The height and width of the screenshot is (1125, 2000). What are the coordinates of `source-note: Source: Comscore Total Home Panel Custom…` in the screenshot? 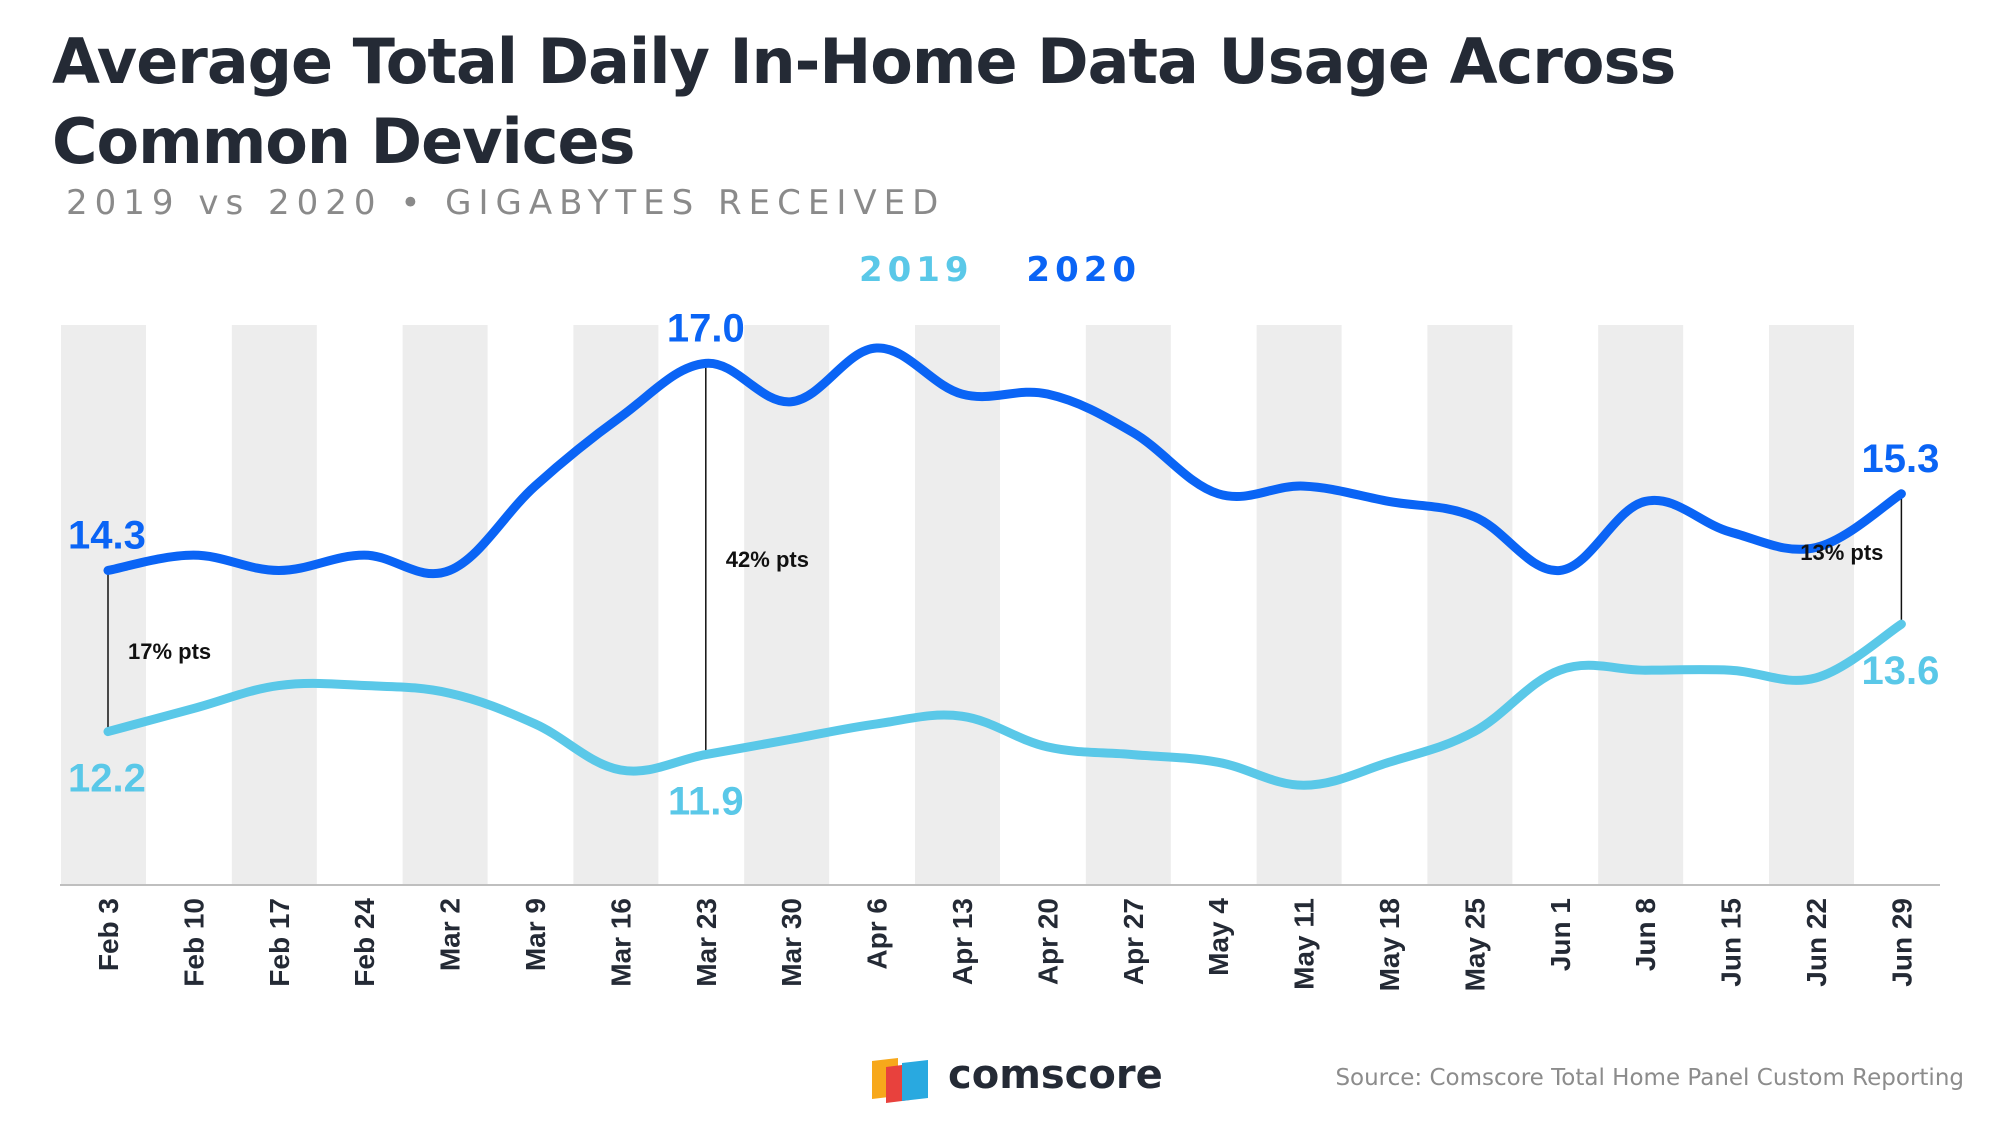 It's located at (1649, 1078).